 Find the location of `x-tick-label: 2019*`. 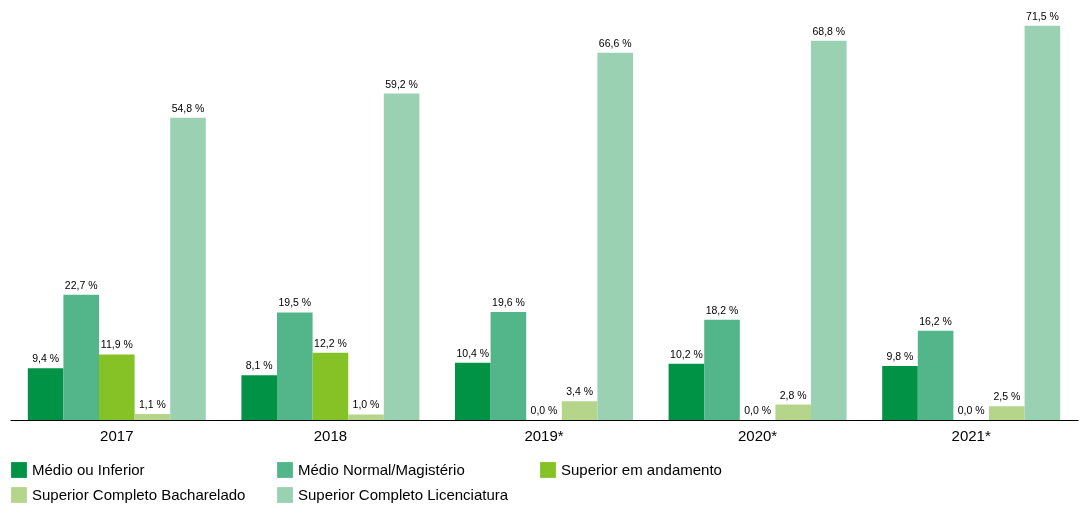

x-tick-label: 2019* is located at coordinates (544, 435).